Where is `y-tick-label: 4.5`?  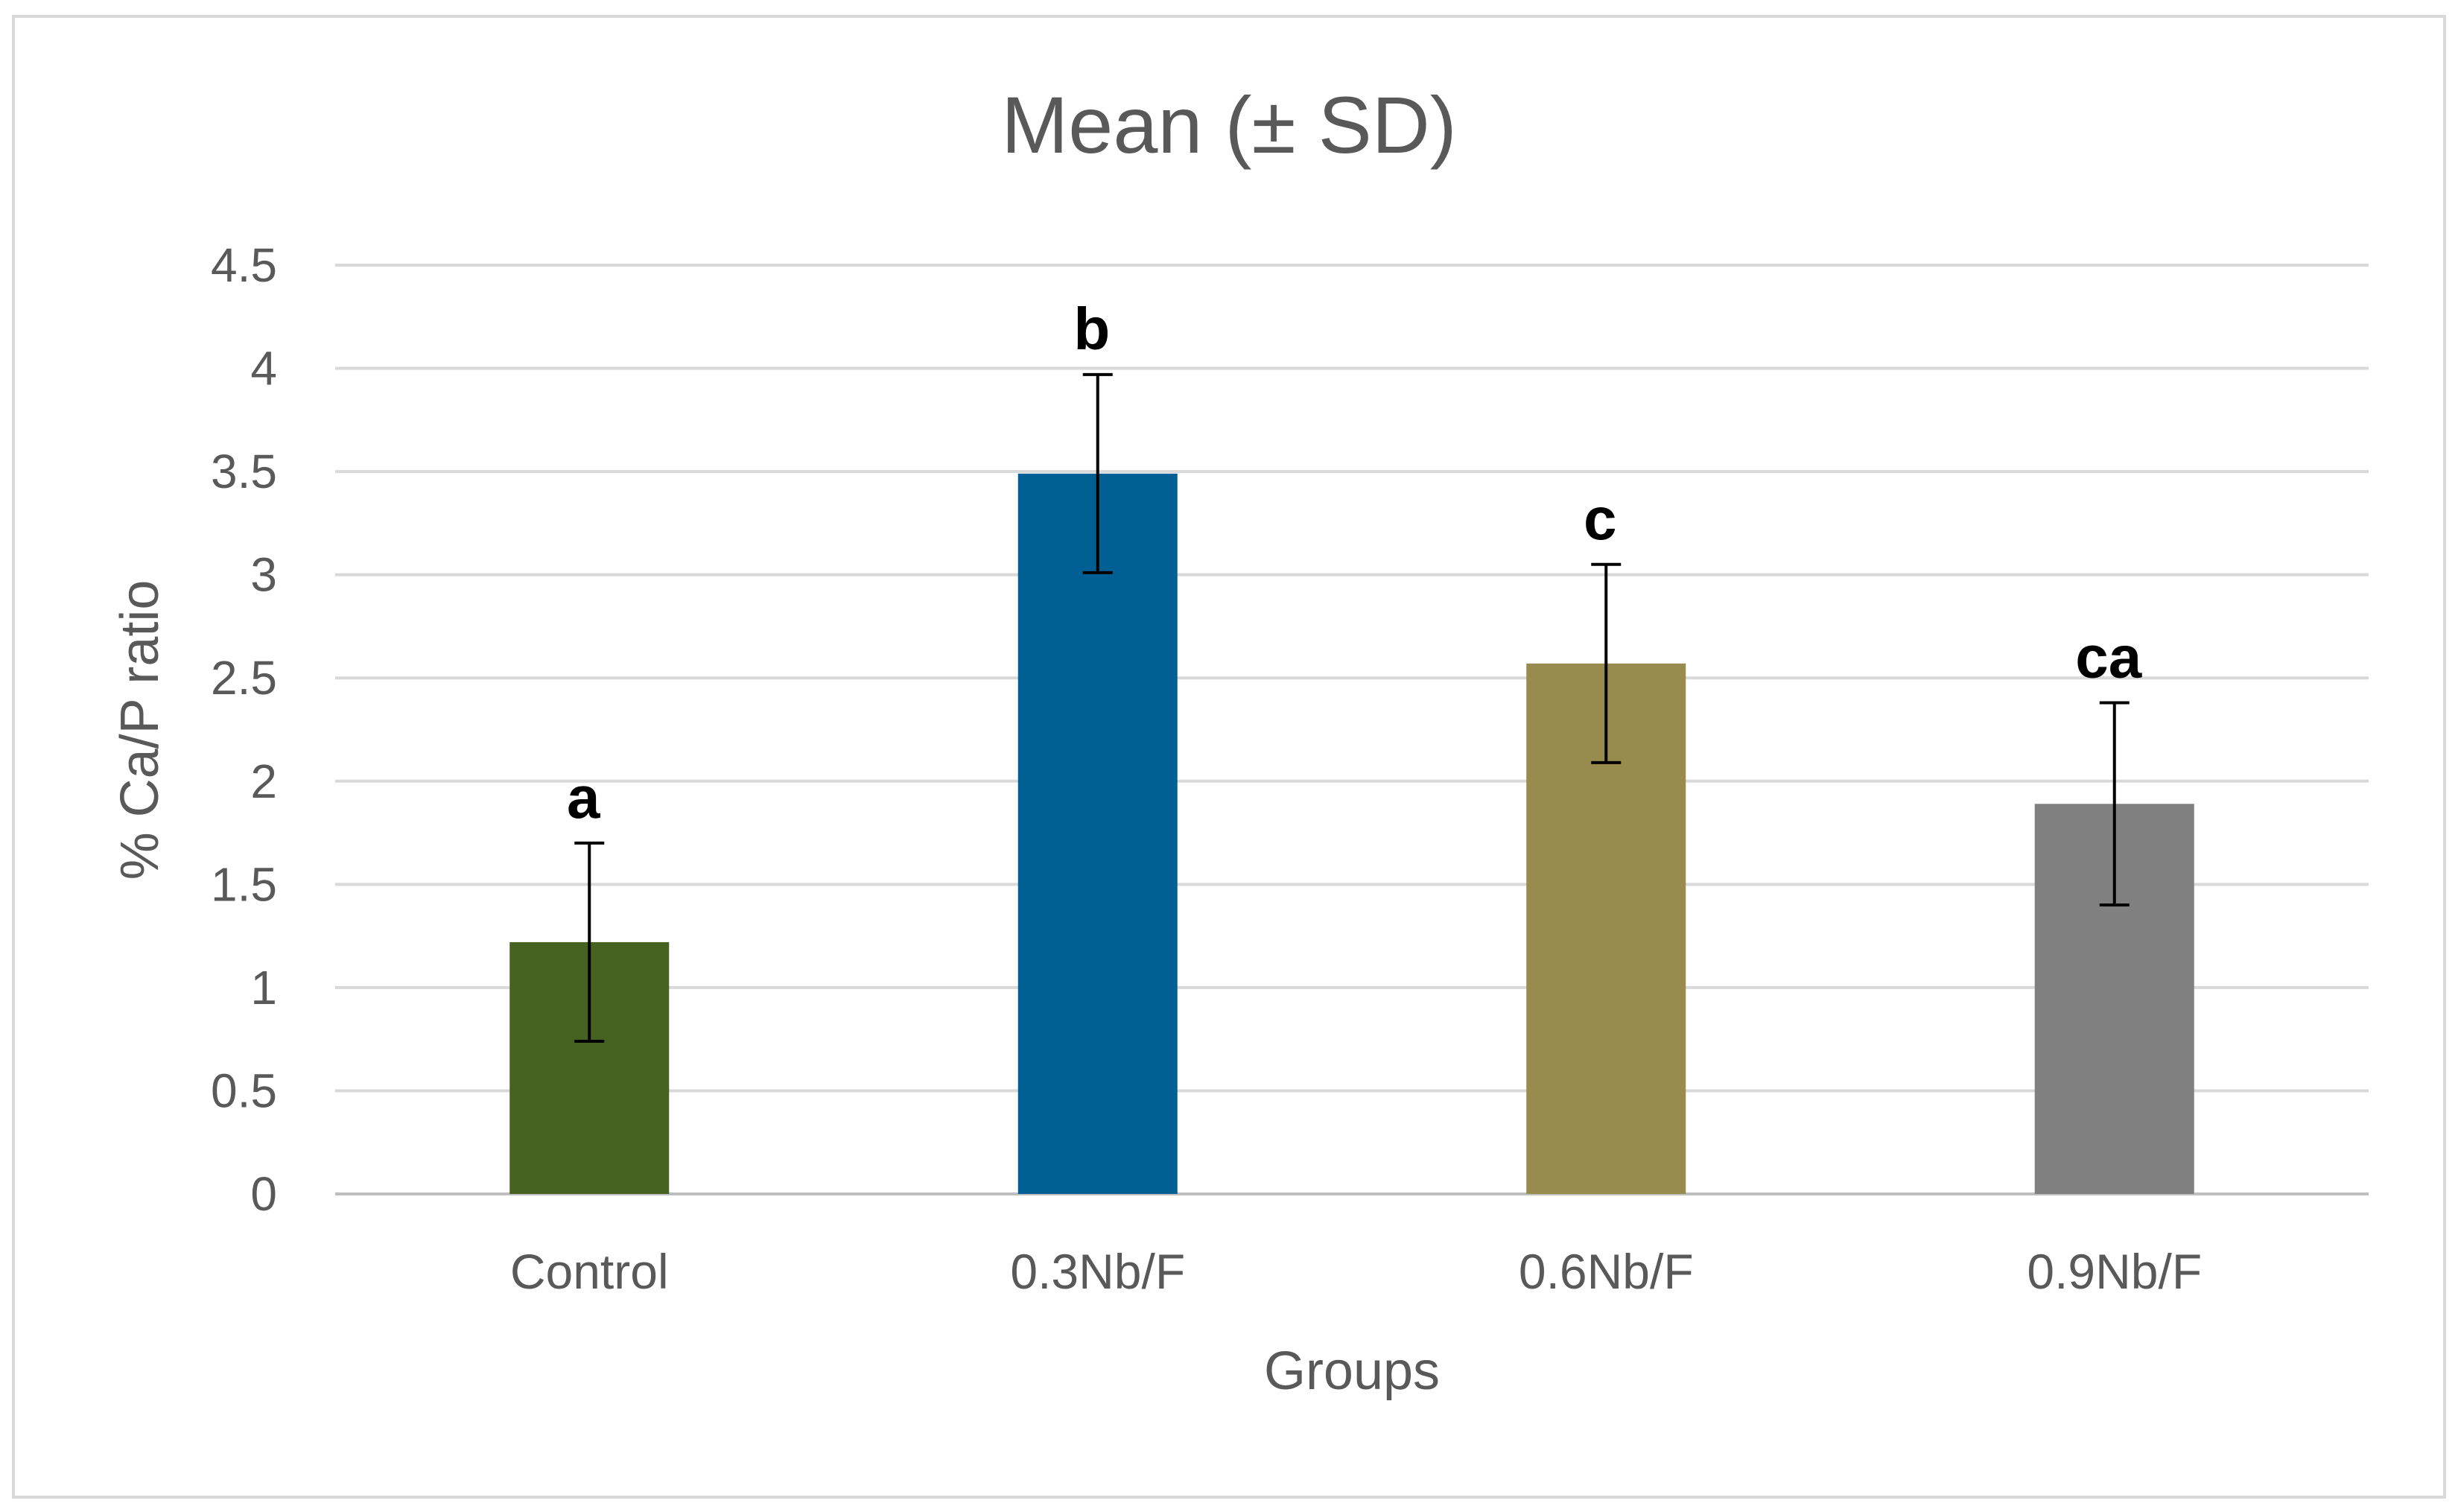
y-tick-label: 4.5 is located at coordinates (244, 265).